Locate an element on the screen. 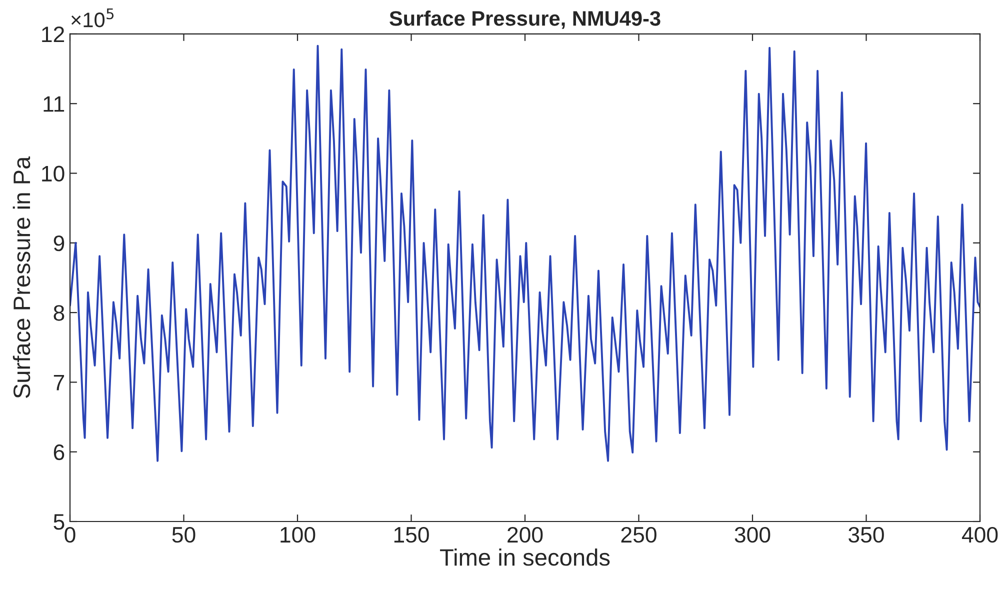 This screenshot has height=596, width=1000. x-tick-label: 50 is located at coordinates (184, 534).